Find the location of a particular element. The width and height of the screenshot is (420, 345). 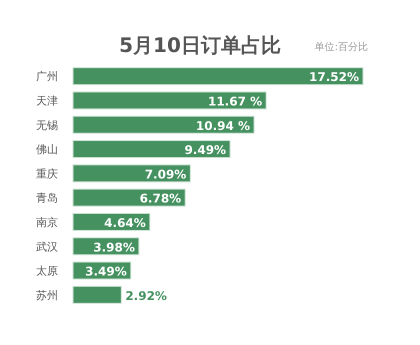

y-tick-label: 天津 is located at coordinates (47, 101).